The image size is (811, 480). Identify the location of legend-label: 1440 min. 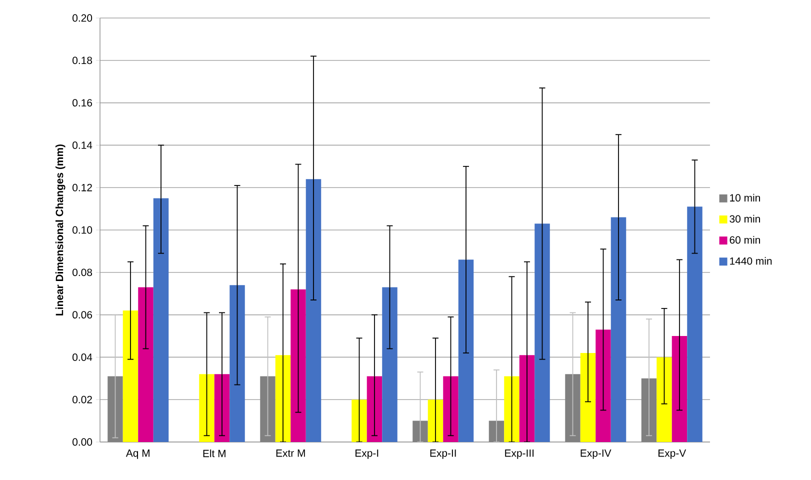
(751, 261).